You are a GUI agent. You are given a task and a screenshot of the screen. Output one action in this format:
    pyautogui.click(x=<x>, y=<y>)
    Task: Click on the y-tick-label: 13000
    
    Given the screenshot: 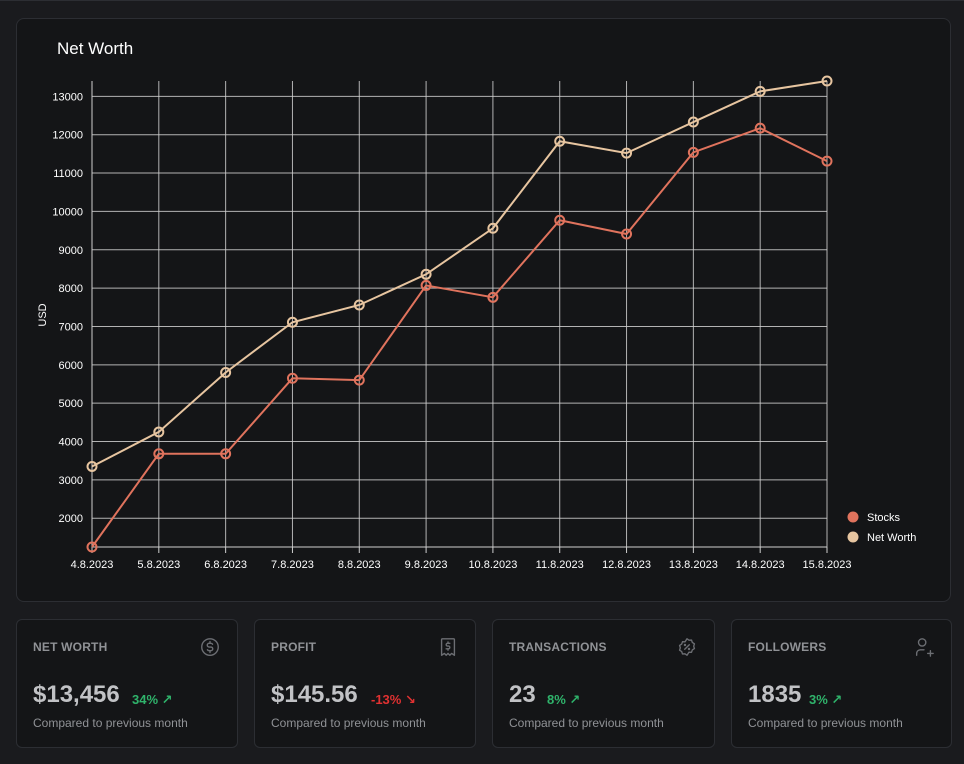 What is the action you would take?
    pyautogui.click(x=67, y=97)
    